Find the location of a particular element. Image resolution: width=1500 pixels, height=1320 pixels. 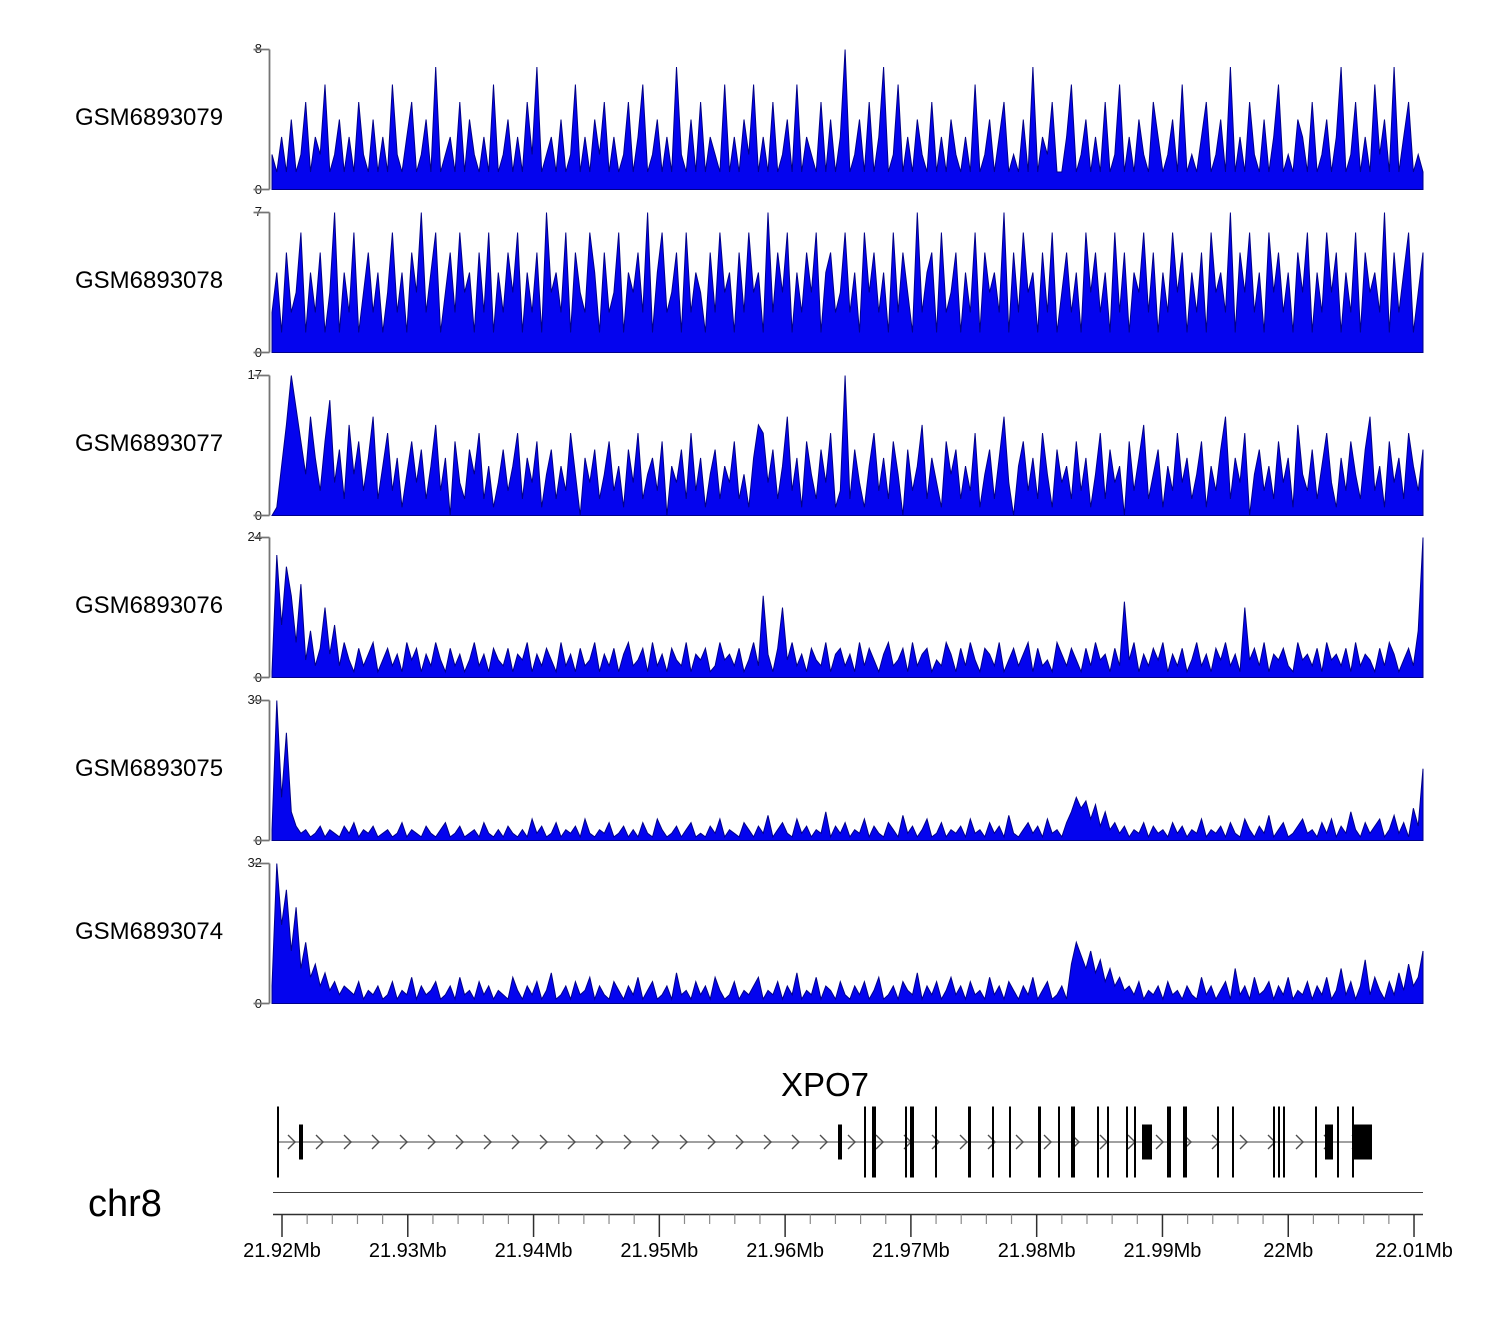

track-label: GSM6893074 is located at coordinates (149, 931).